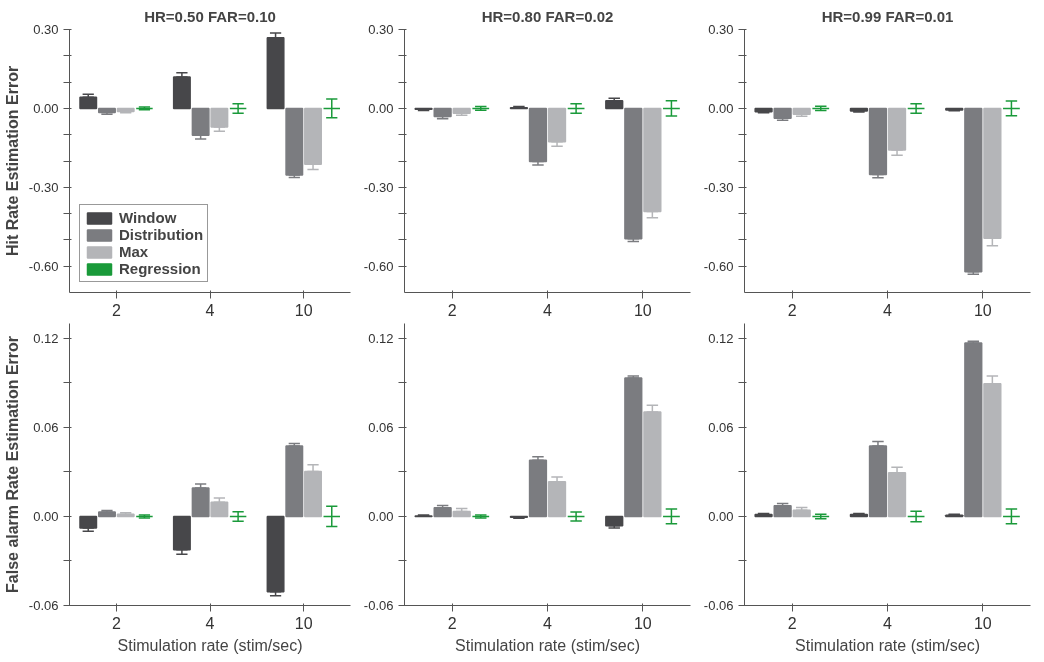  I want to click on legend-label: Window, so click(148, 217).